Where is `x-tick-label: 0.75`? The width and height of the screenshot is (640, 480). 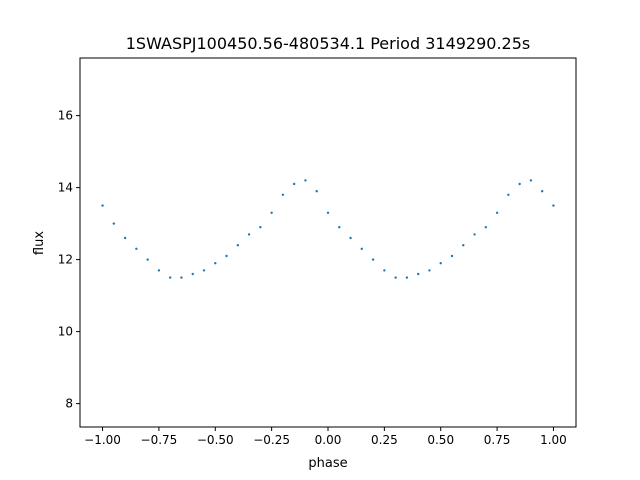
x-tick-label: 0.75 is located at coordinates (497, 440).